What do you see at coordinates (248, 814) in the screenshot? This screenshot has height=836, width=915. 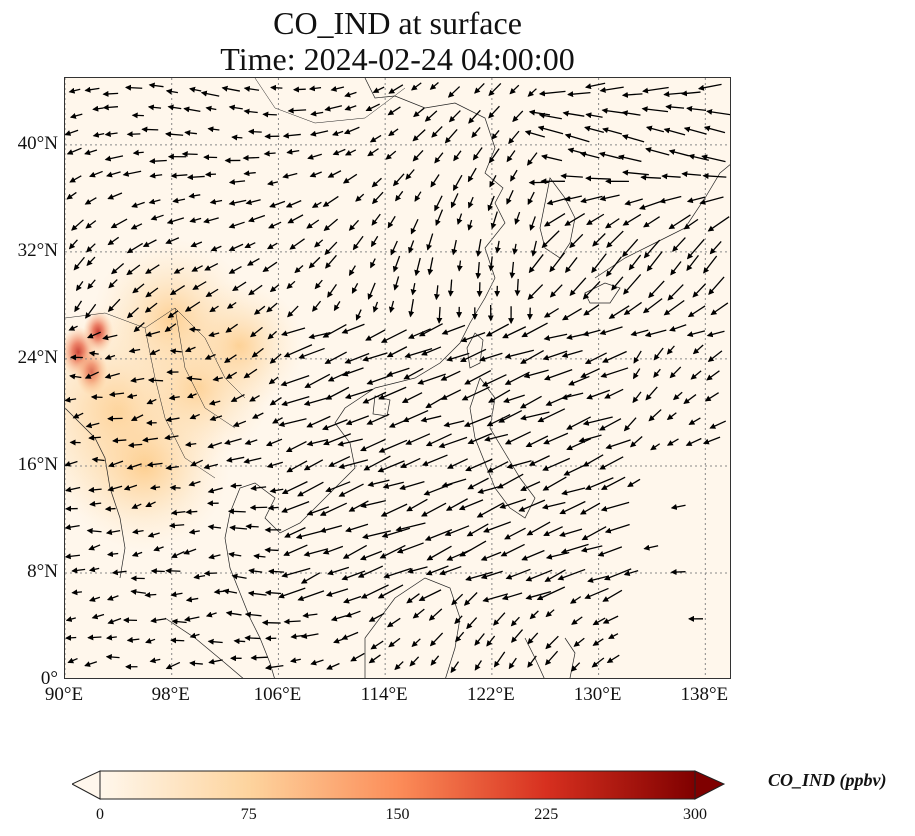 I see `colorbar-tick-label: 75` at bounding box center [248, 814].